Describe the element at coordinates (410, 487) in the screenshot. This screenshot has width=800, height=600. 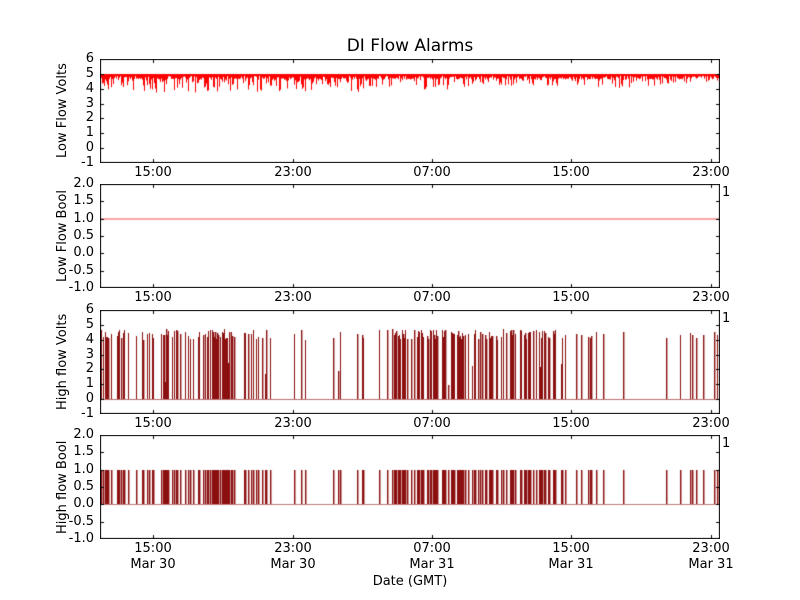
I see `plot-canvas-high-flow-bool` at that location.